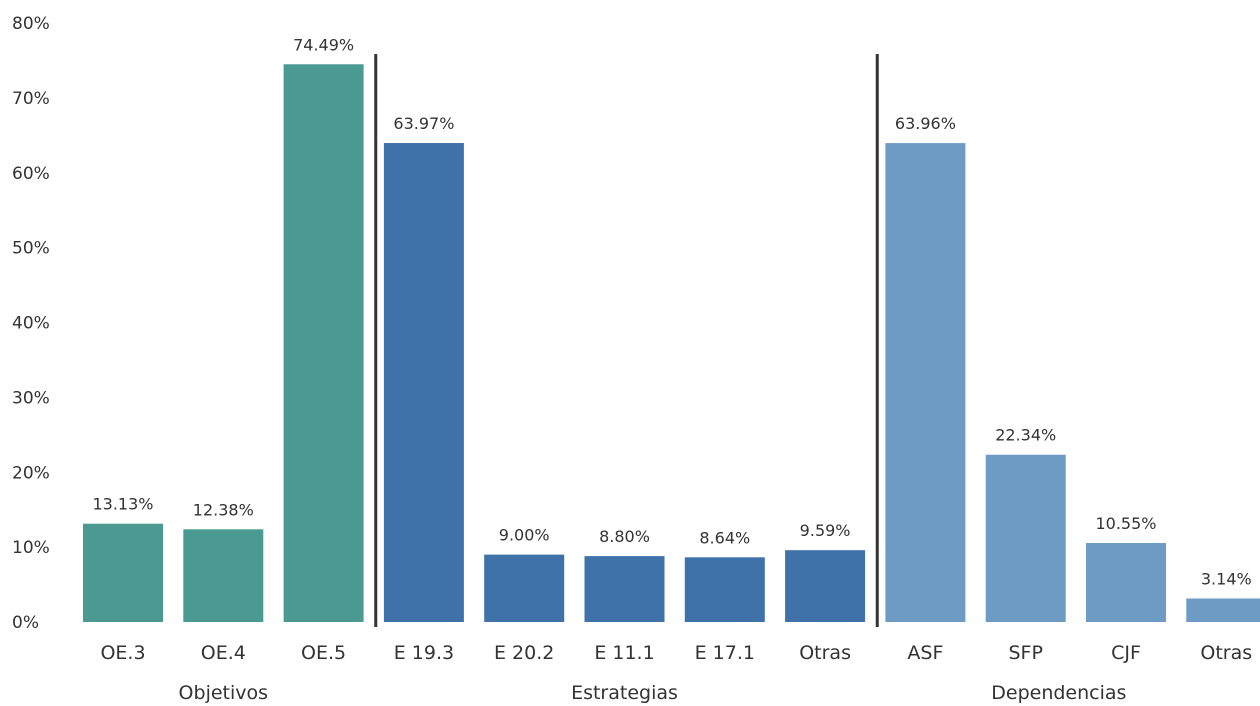 The width and height of the screenshot is (1260, 706). I want to click on bar-value-label: 63.96%, so click(925, 123).